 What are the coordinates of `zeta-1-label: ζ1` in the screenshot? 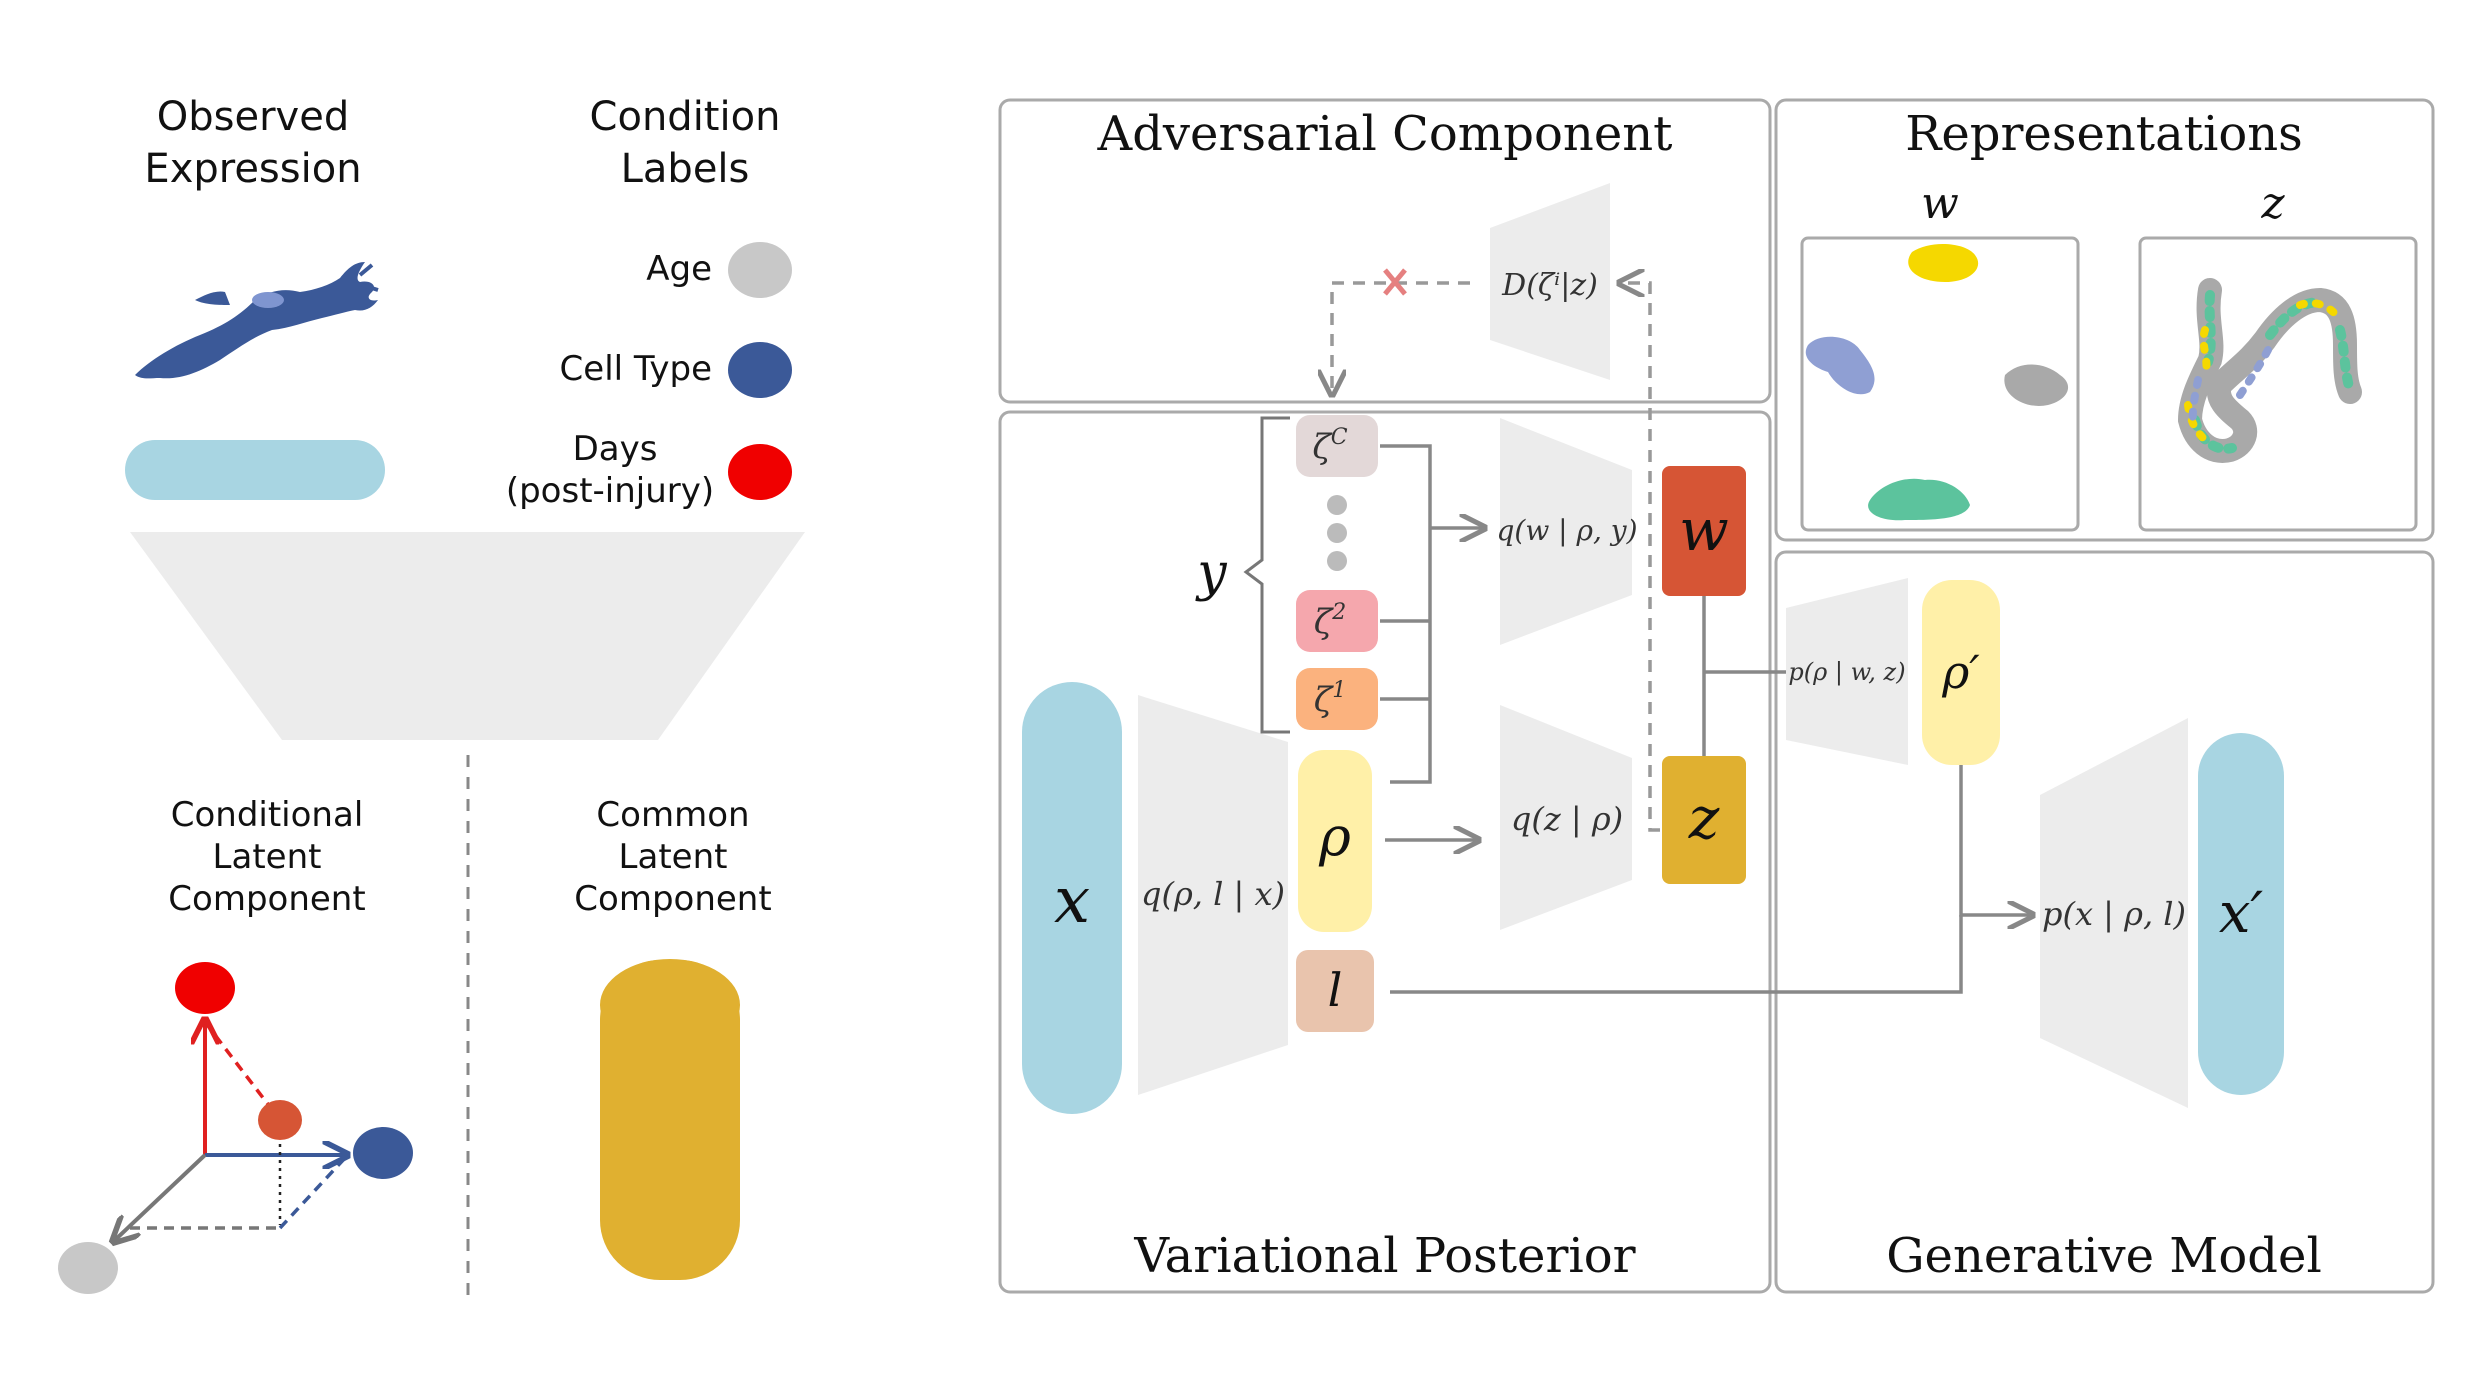 It's located at (1330, 699).